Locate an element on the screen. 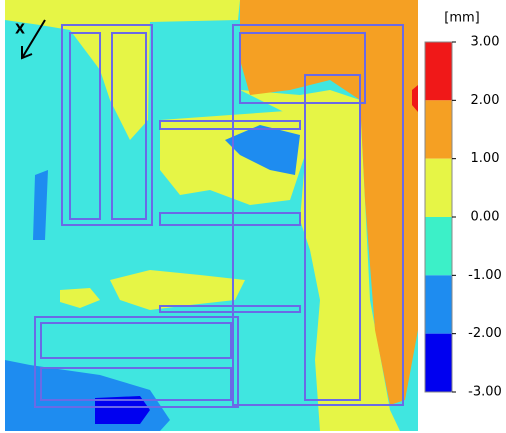  direction-arrow-head is located at coordinates (27, 53).